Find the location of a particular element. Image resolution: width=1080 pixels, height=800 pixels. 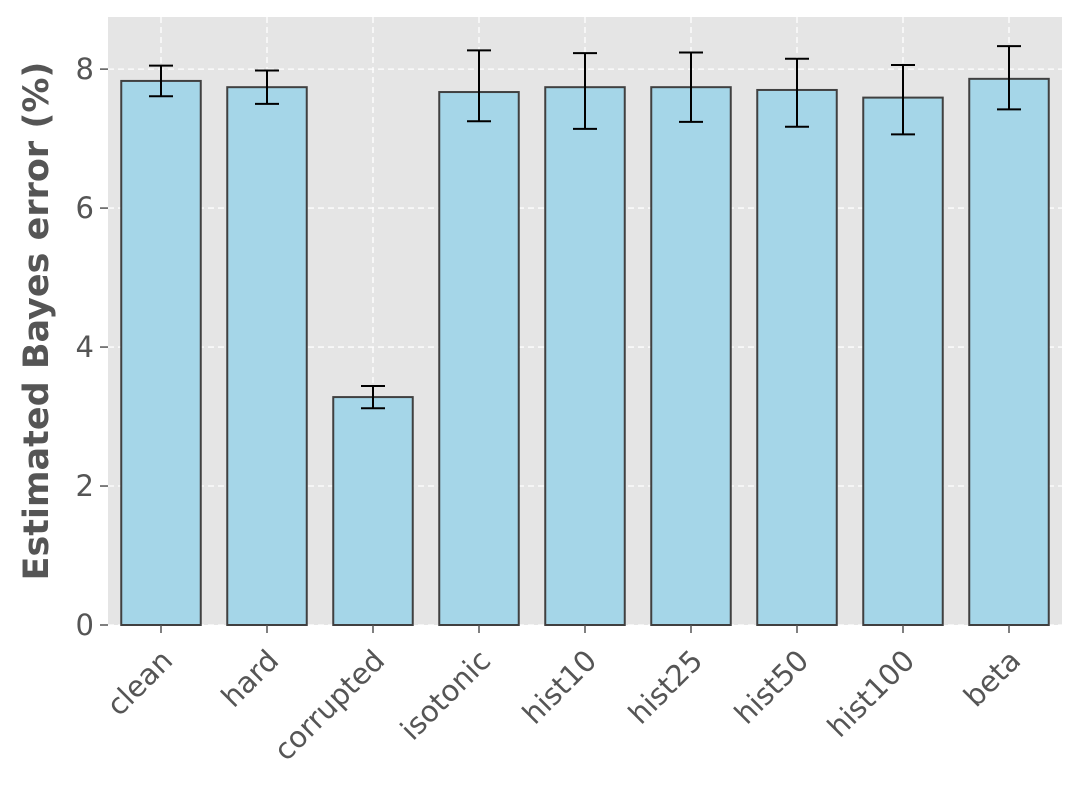

y-tick-label: 0 is located at coordinates (85, 625).